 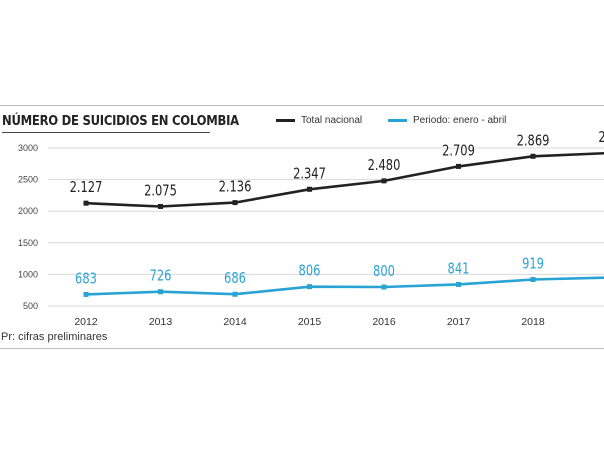 I want to click on y-tick-label: 1500, so click(x=28, y=243).